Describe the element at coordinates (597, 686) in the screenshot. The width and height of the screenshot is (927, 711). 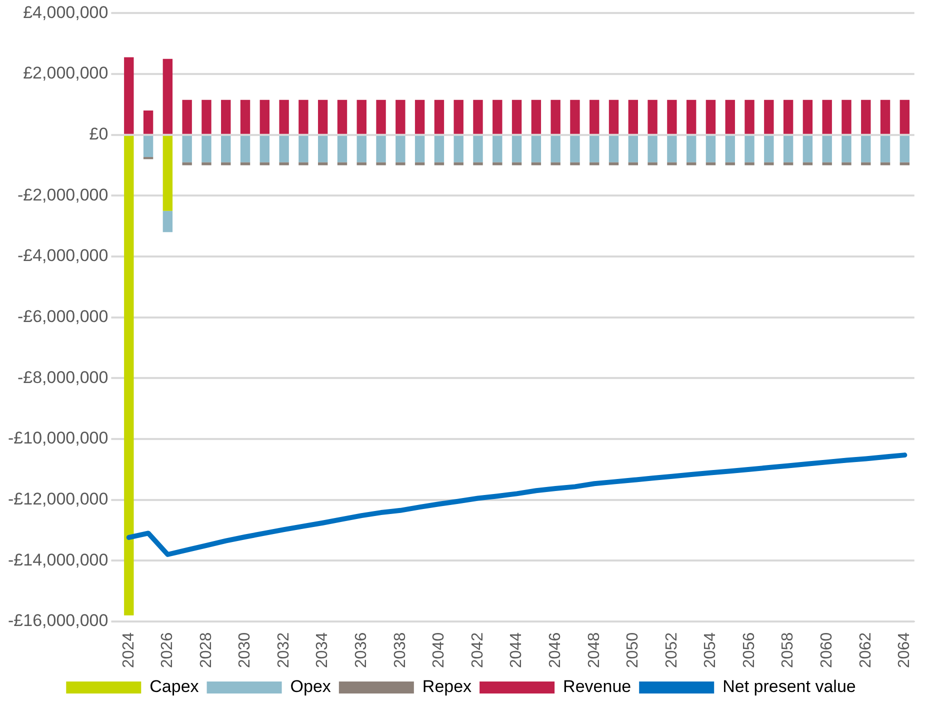
I see `legend-label: Revenue` at that location.